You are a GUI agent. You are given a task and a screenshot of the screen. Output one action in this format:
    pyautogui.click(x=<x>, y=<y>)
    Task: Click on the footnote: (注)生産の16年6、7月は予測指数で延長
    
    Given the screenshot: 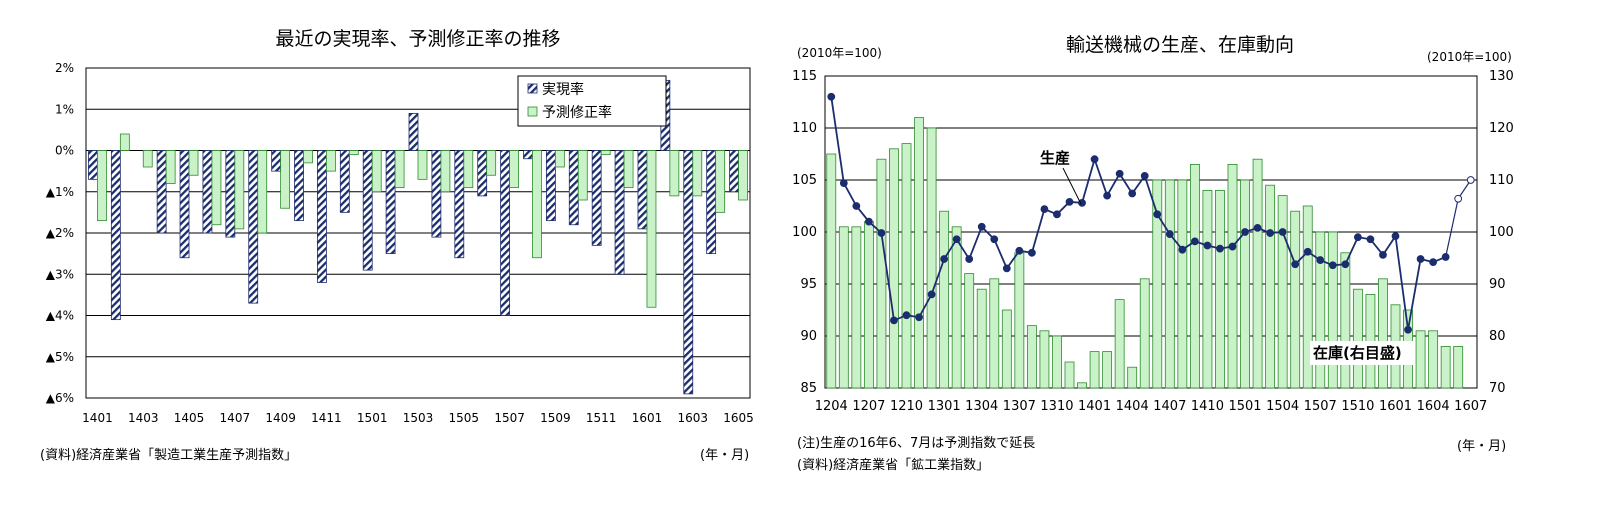 What is the action you would take?
    pyautogui.click(x=916, y=443)
    